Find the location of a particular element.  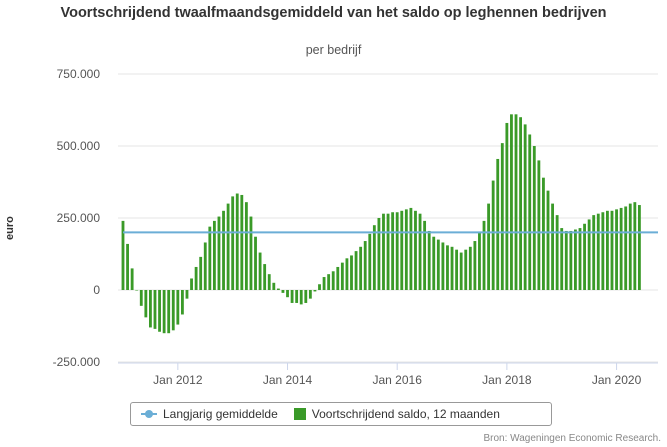

chart-subtitle: per bedrijf is located at coordinates (333, 50).